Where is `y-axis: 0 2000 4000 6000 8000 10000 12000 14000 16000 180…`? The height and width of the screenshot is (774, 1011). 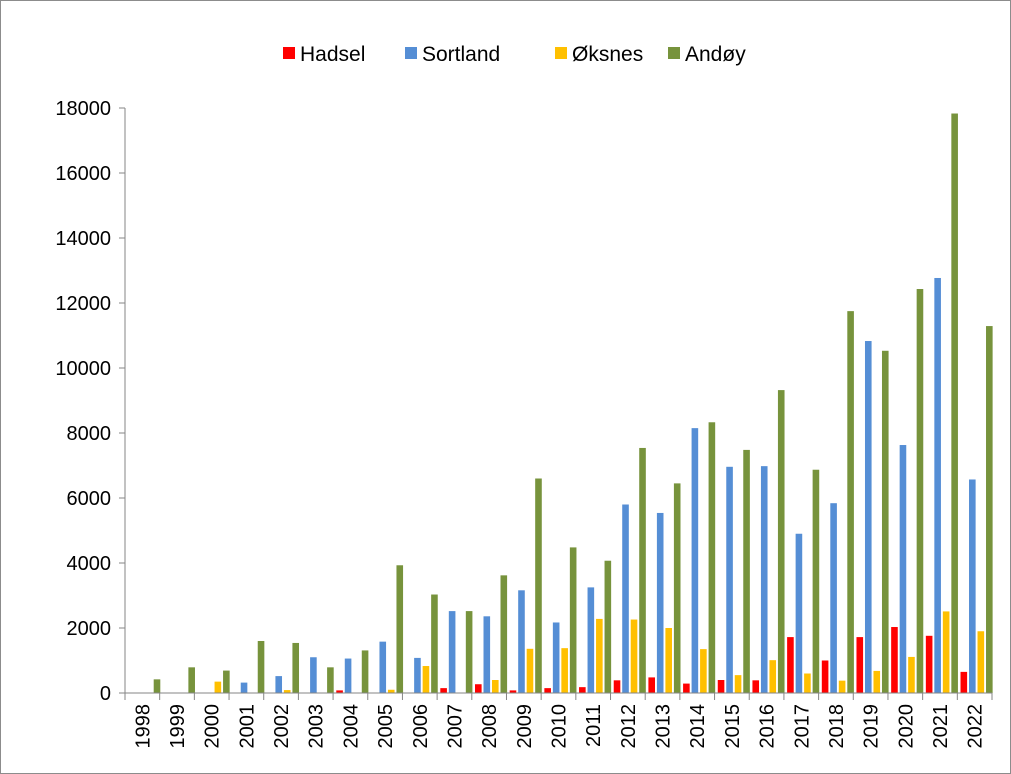 y-axis: 0 2000 4000 6000 8000 10000 12000 14000 16000 180… is located at coordinates (90, 401).